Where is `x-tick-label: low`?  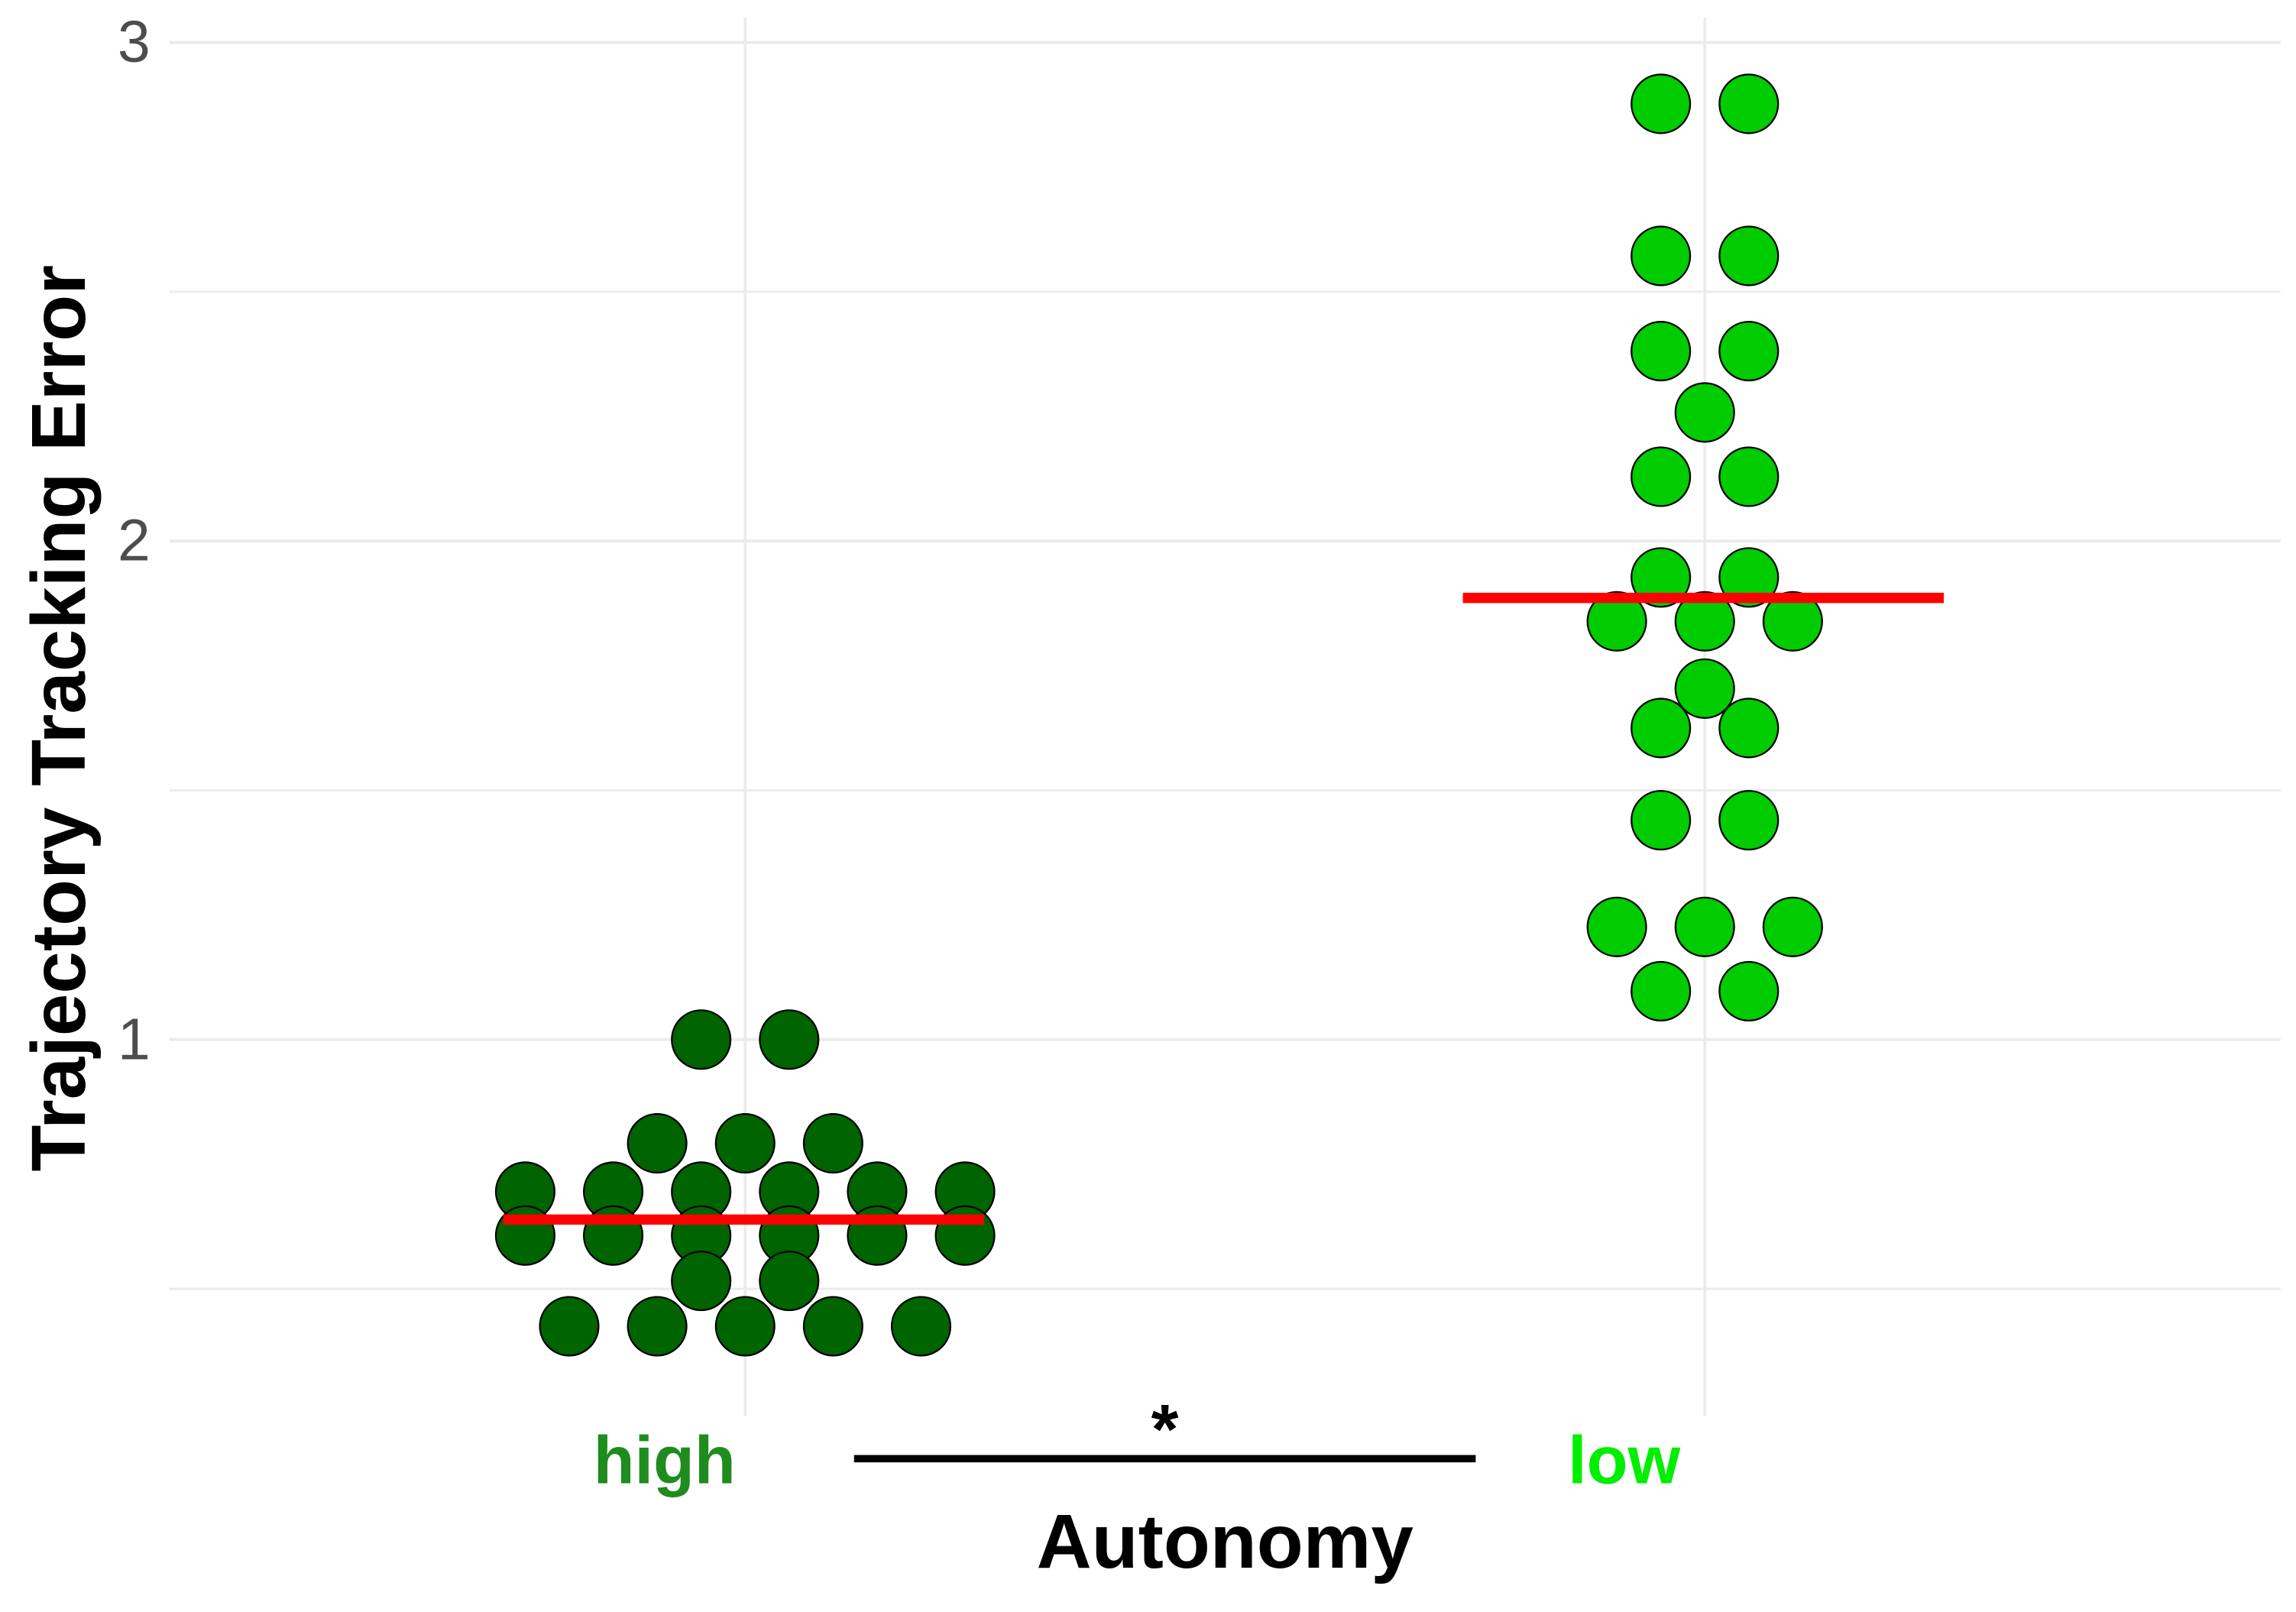
x-tick-label: low is located at coordinates (1624, 1460).